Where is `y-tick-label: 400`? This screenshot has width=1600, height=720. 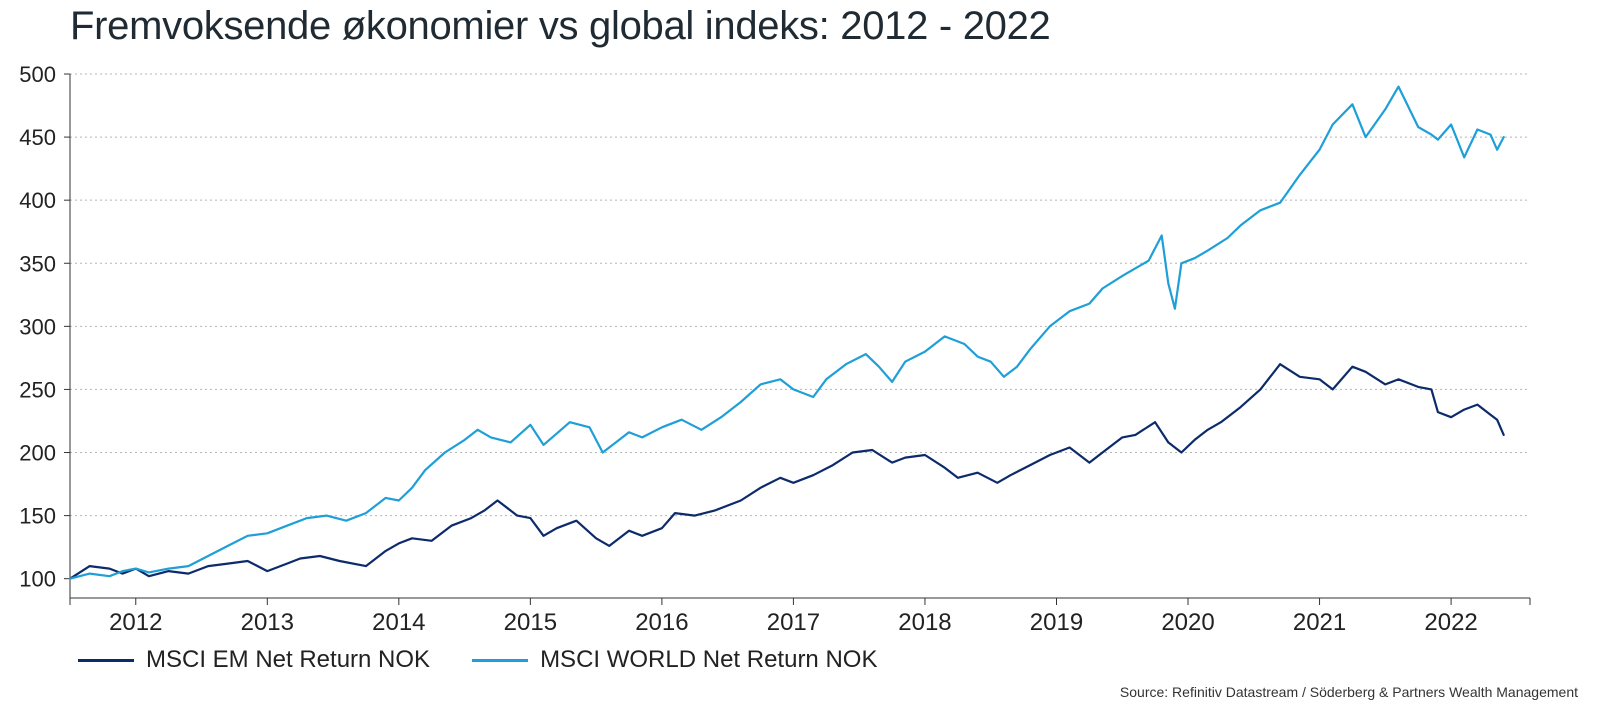
y-tick-label: 400 is located at coordinates (37, 200).